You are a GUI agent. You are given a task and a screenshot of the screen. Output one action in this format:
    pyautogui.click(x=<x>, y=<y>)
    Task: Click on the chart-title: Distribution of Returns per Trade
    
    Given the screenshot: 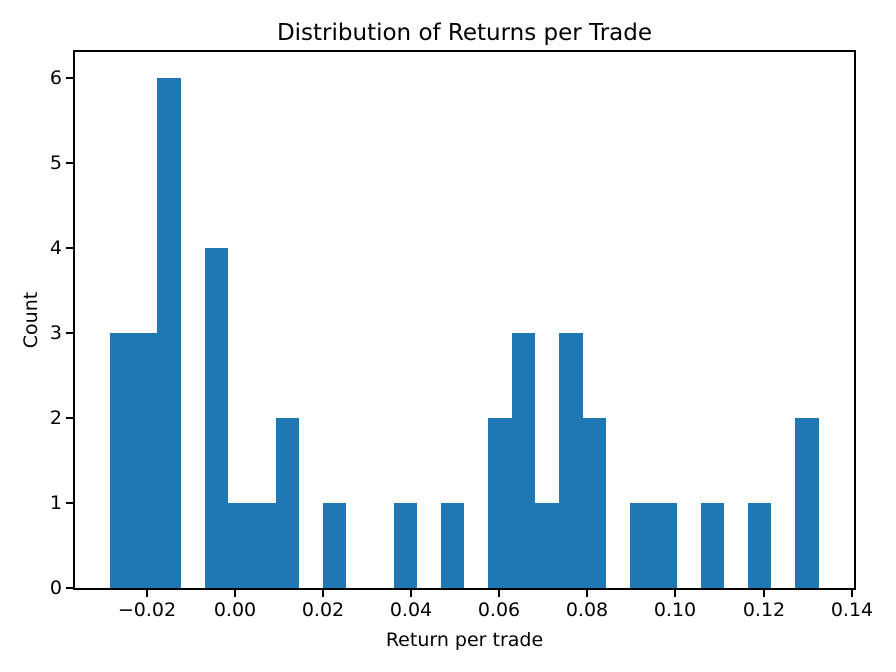 What is the action you would take?
    pyautogui.click(x=464, y=33)
    